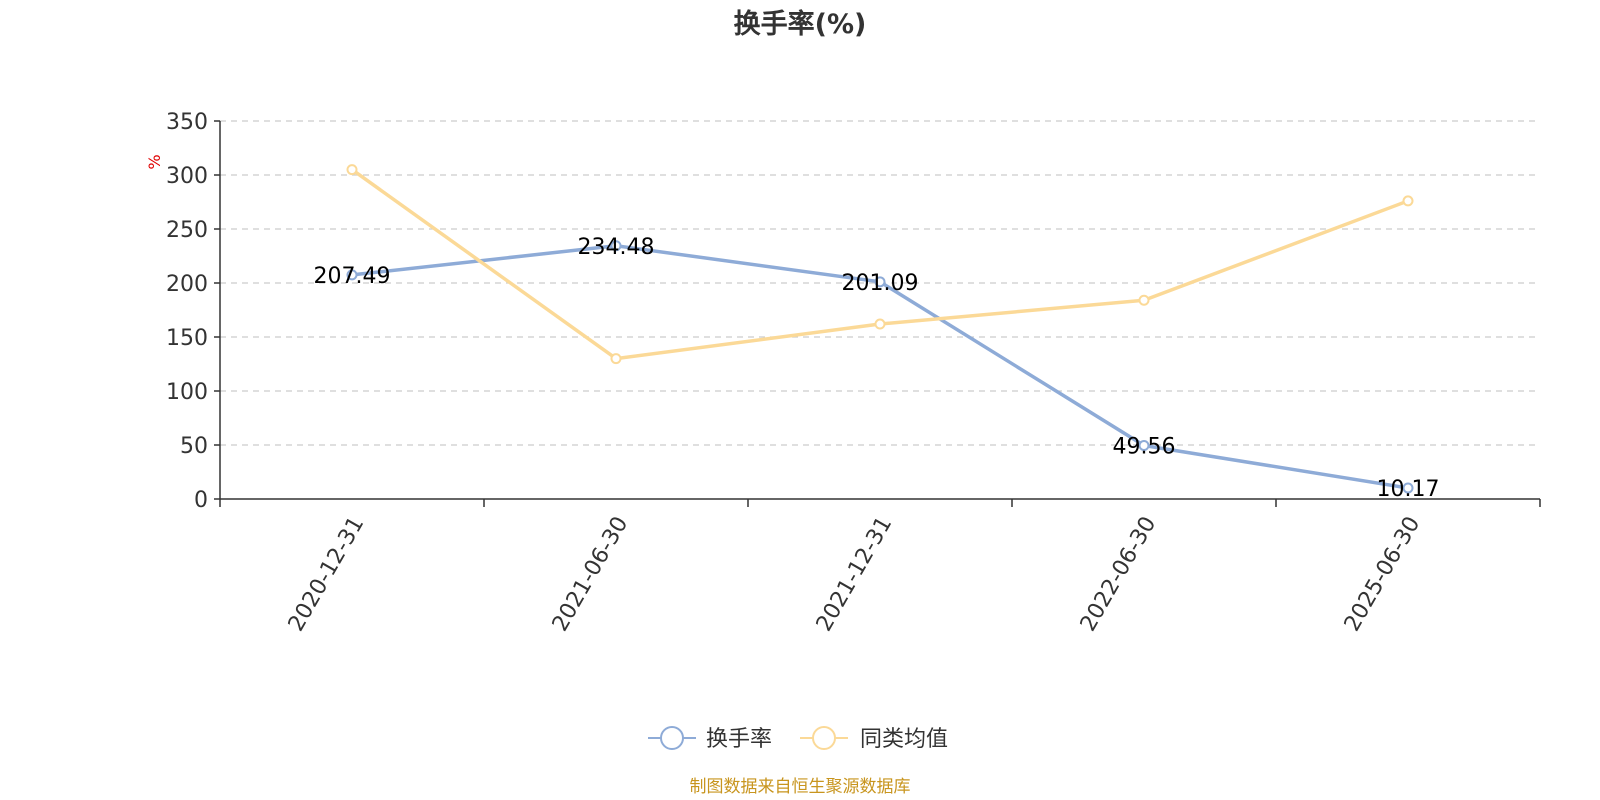 The height and width of the screenshot is (800, 1600). I want to click on y-axis-label: %, so click(154, 161).